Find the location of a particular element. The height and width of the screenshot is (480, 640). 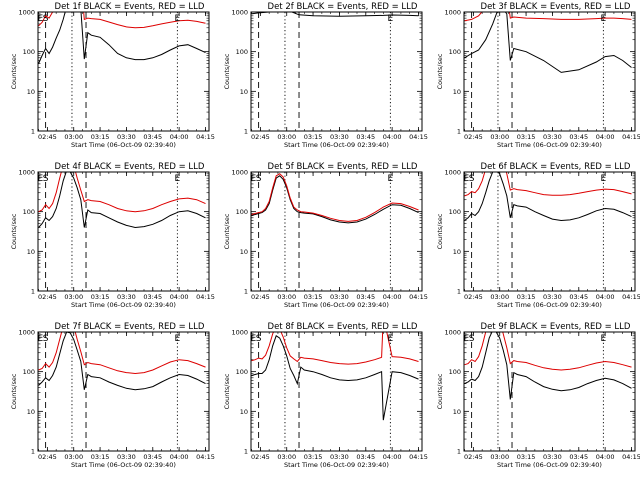

panel-title: Det 2f BLACK = Events, RED = LLD is located at coordinates (343, 7).